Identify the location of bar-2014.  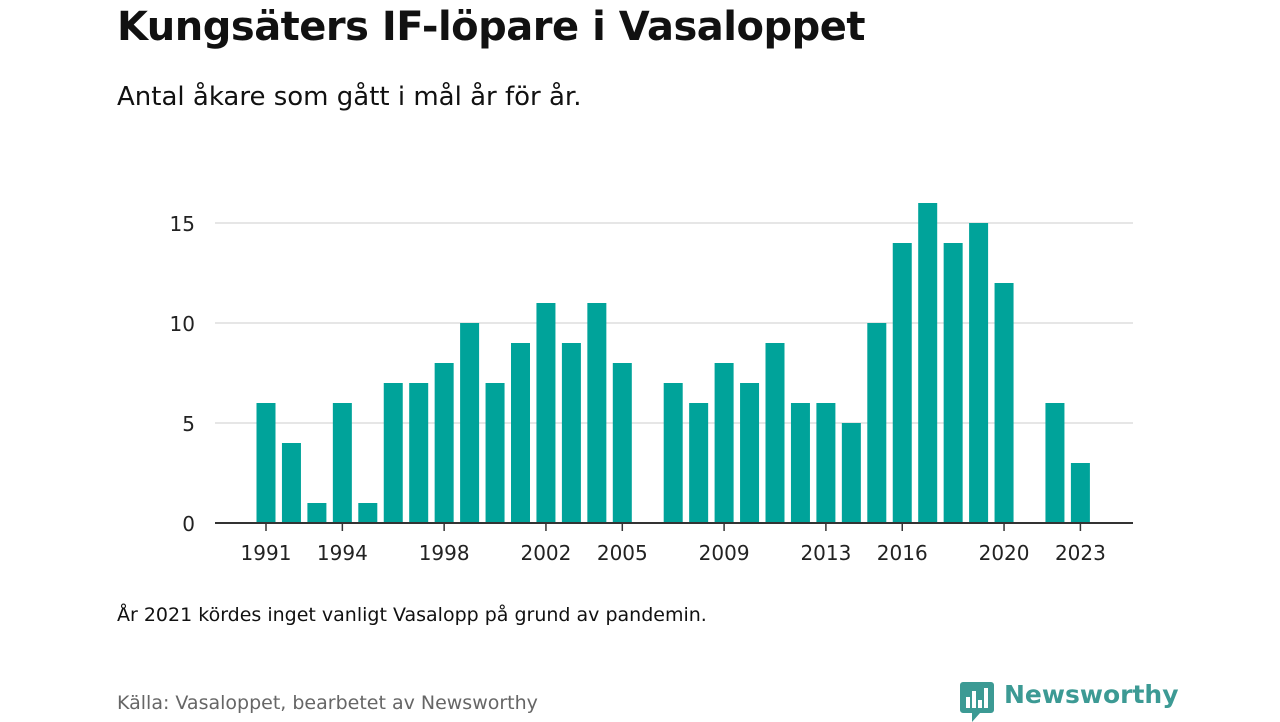
(851, 473).